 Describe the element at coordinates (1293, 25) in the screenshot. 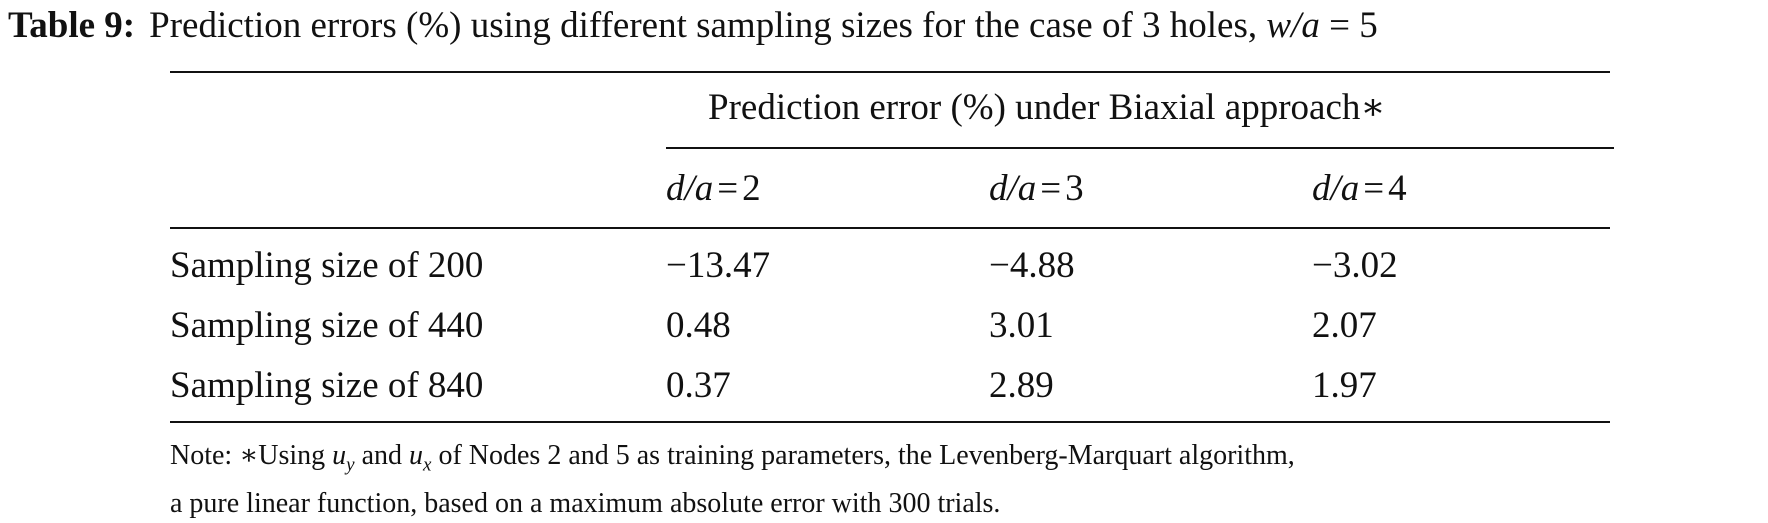

I see `caption-param: w/a` at that location.